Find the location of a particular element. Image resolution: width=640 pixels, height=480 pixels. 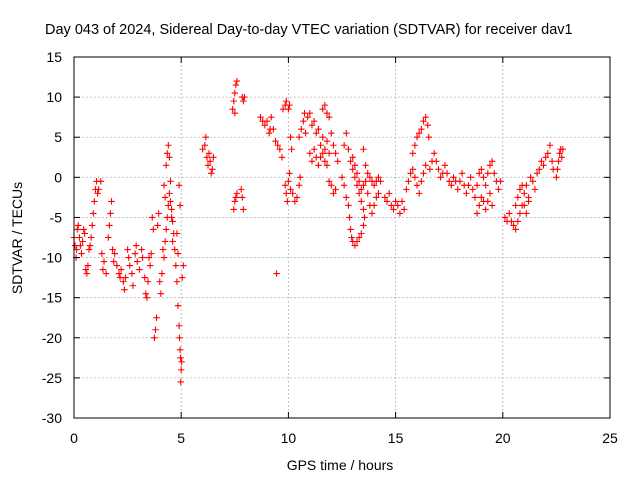

y-tick-label: -20 is located at coordinates (52, 338).